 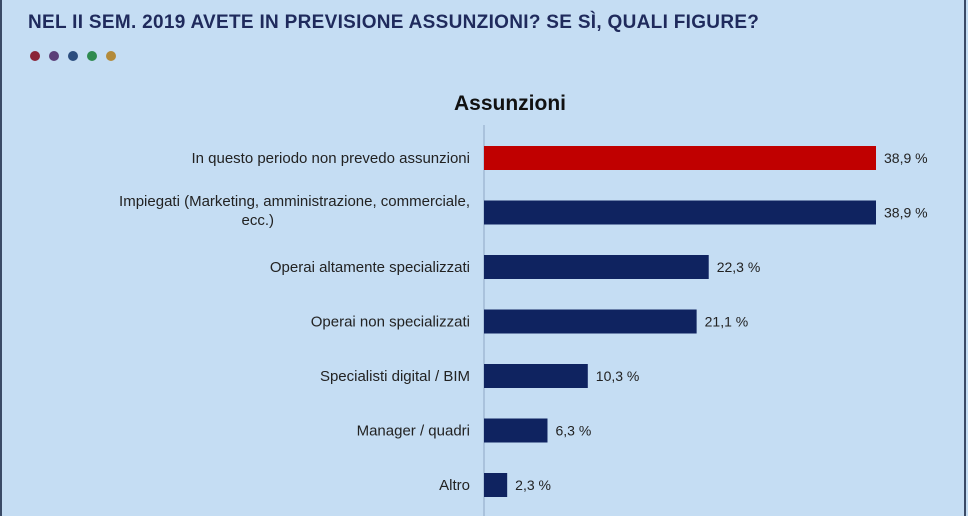 I want to click on dot-maroon, so click(x=35, y=56).